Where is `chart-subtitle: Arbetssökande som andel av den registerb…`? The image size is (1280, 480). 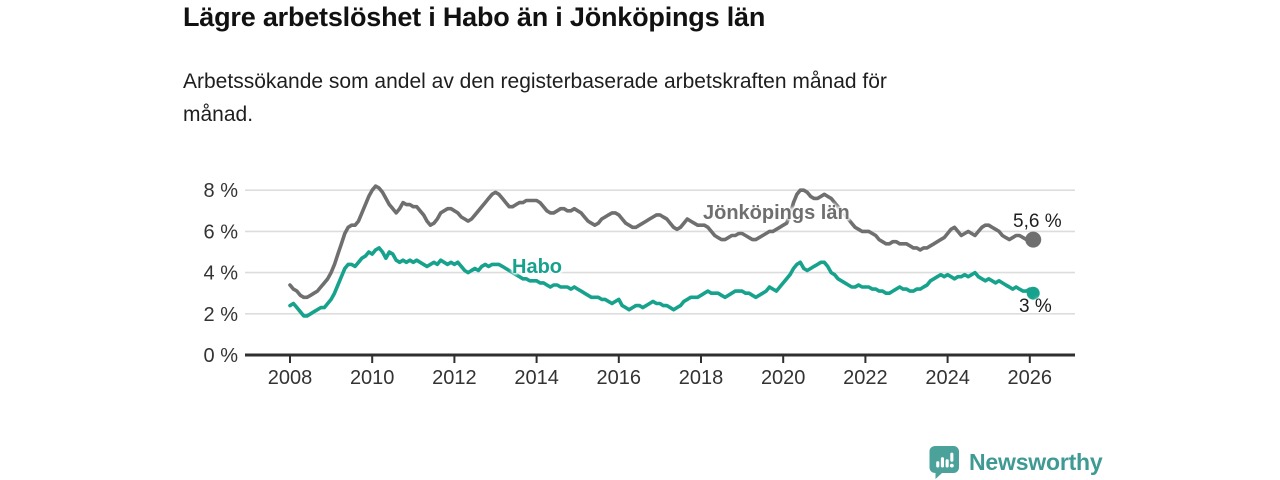
chart-subtitle: Arbetssökande som andel av den registerb… is located at coordinates (535, 98).